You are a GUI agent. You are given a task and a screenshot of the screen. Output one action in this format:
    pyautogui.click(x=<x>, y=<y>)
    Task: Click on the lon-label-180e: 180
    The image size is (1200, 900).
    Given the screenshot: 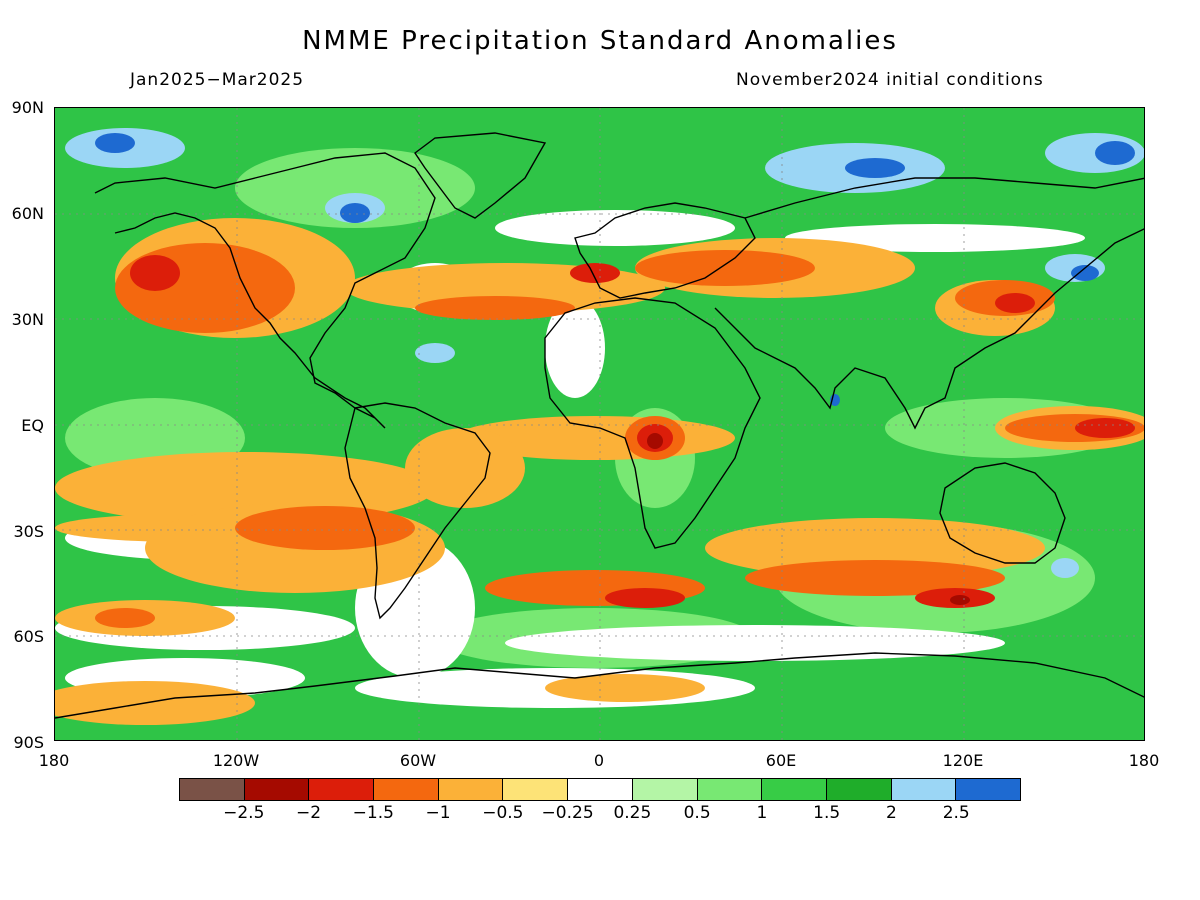 What is the action you would take?
    pyautogui.click(x=1144, y=760)
    